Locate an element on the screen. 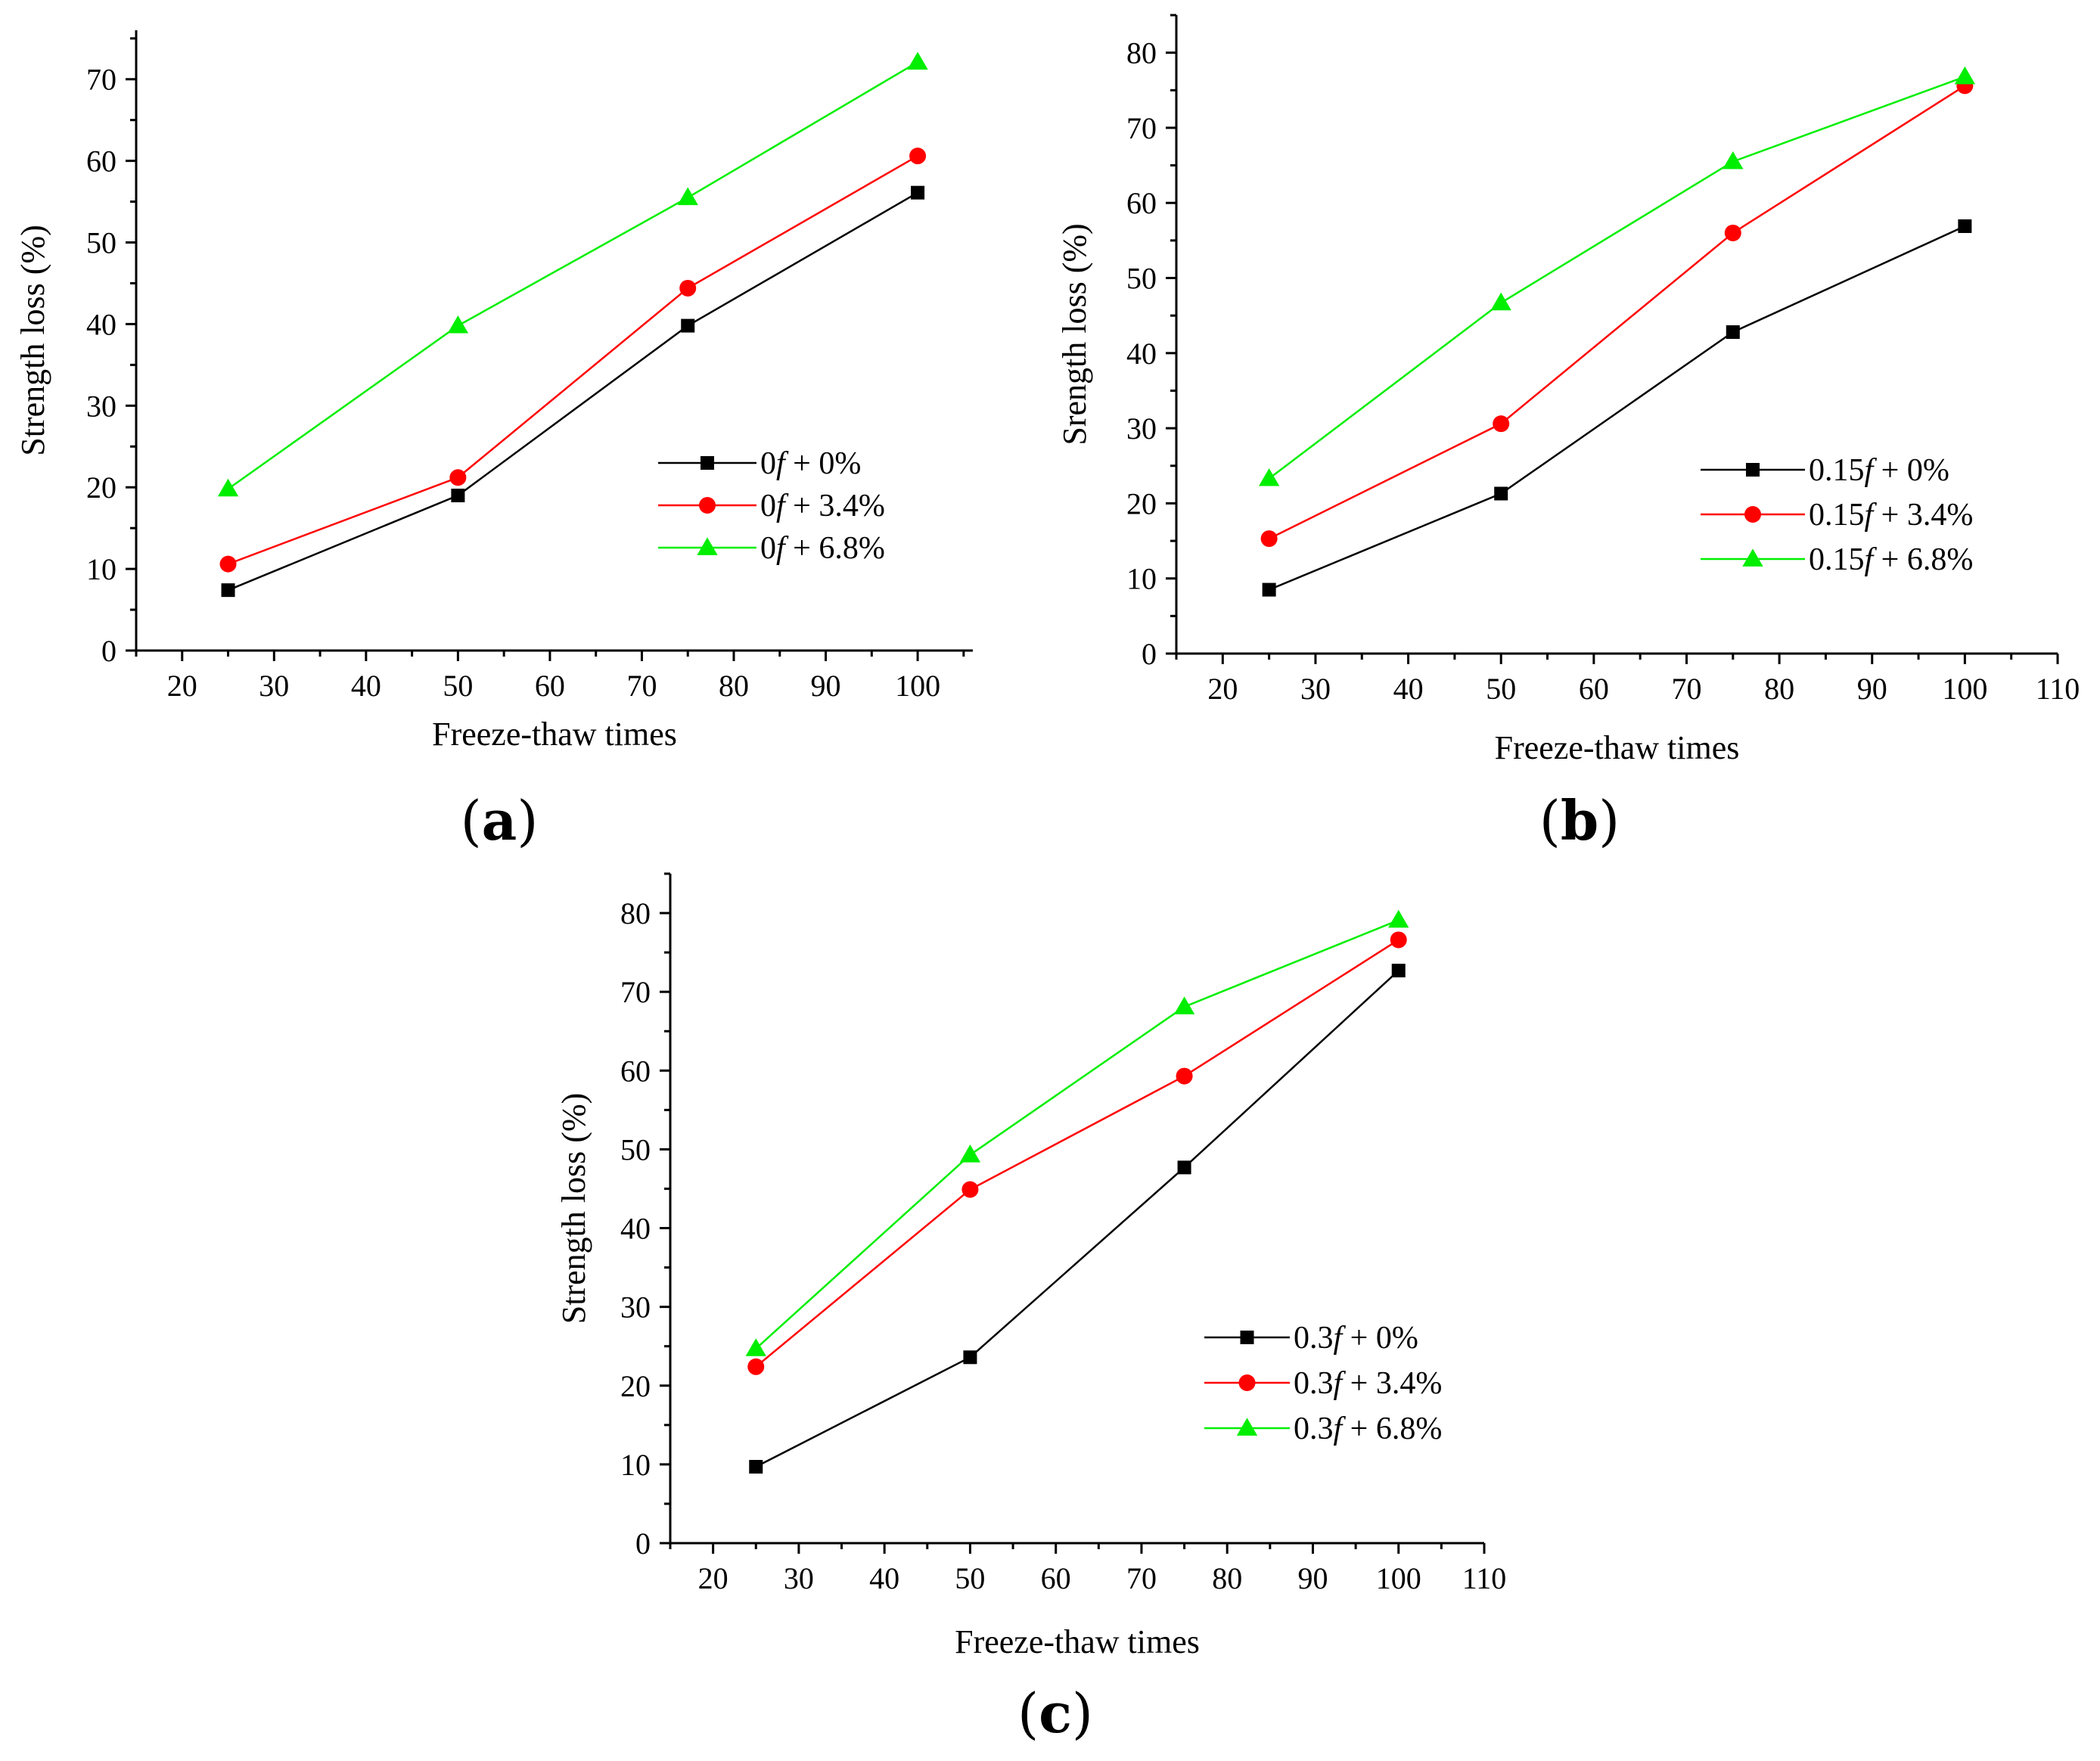  legend-entry: 0f + 6.8% is located at coordinates (822, 548).